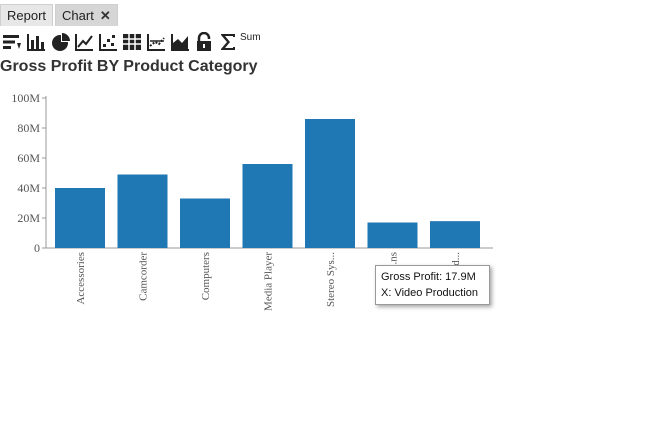  What do you see at coordinates (428, 277) in the screenshot?
I see `tooltip-value: Gross Profit: 17.9M` at bounding box center [428, 277].